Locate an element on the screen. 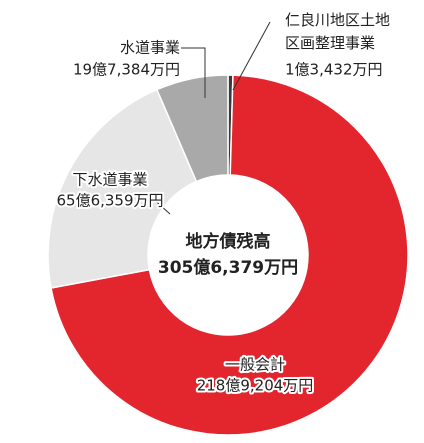 The image size is (424, 443). center-title: 地方債残高 is located at coordinates (228, 241).